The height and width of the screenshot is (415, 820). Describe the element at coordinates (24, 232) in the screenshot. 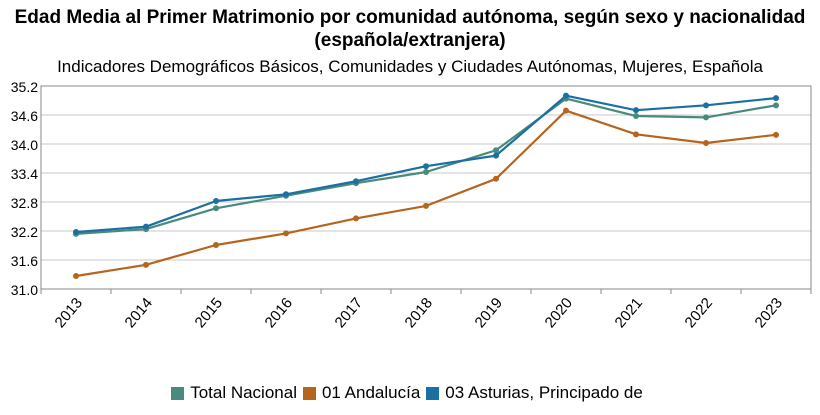

I see `y-tick-label: 32.2` at that location.